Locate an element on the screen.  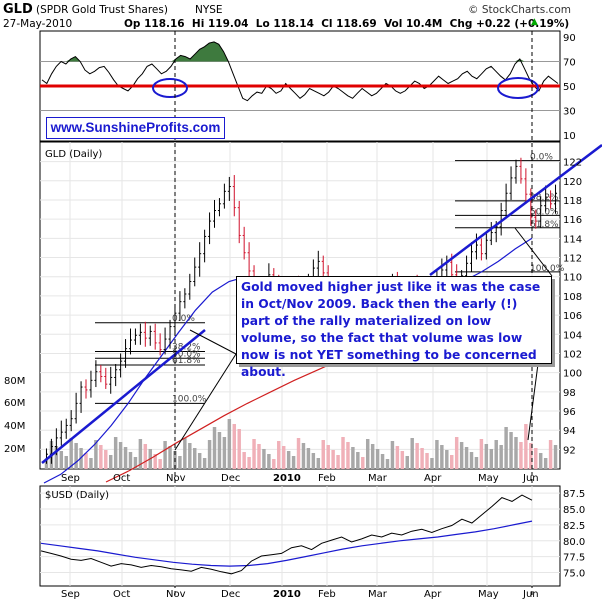
price-tick-label: 118 is located at coordinates (572, 201).